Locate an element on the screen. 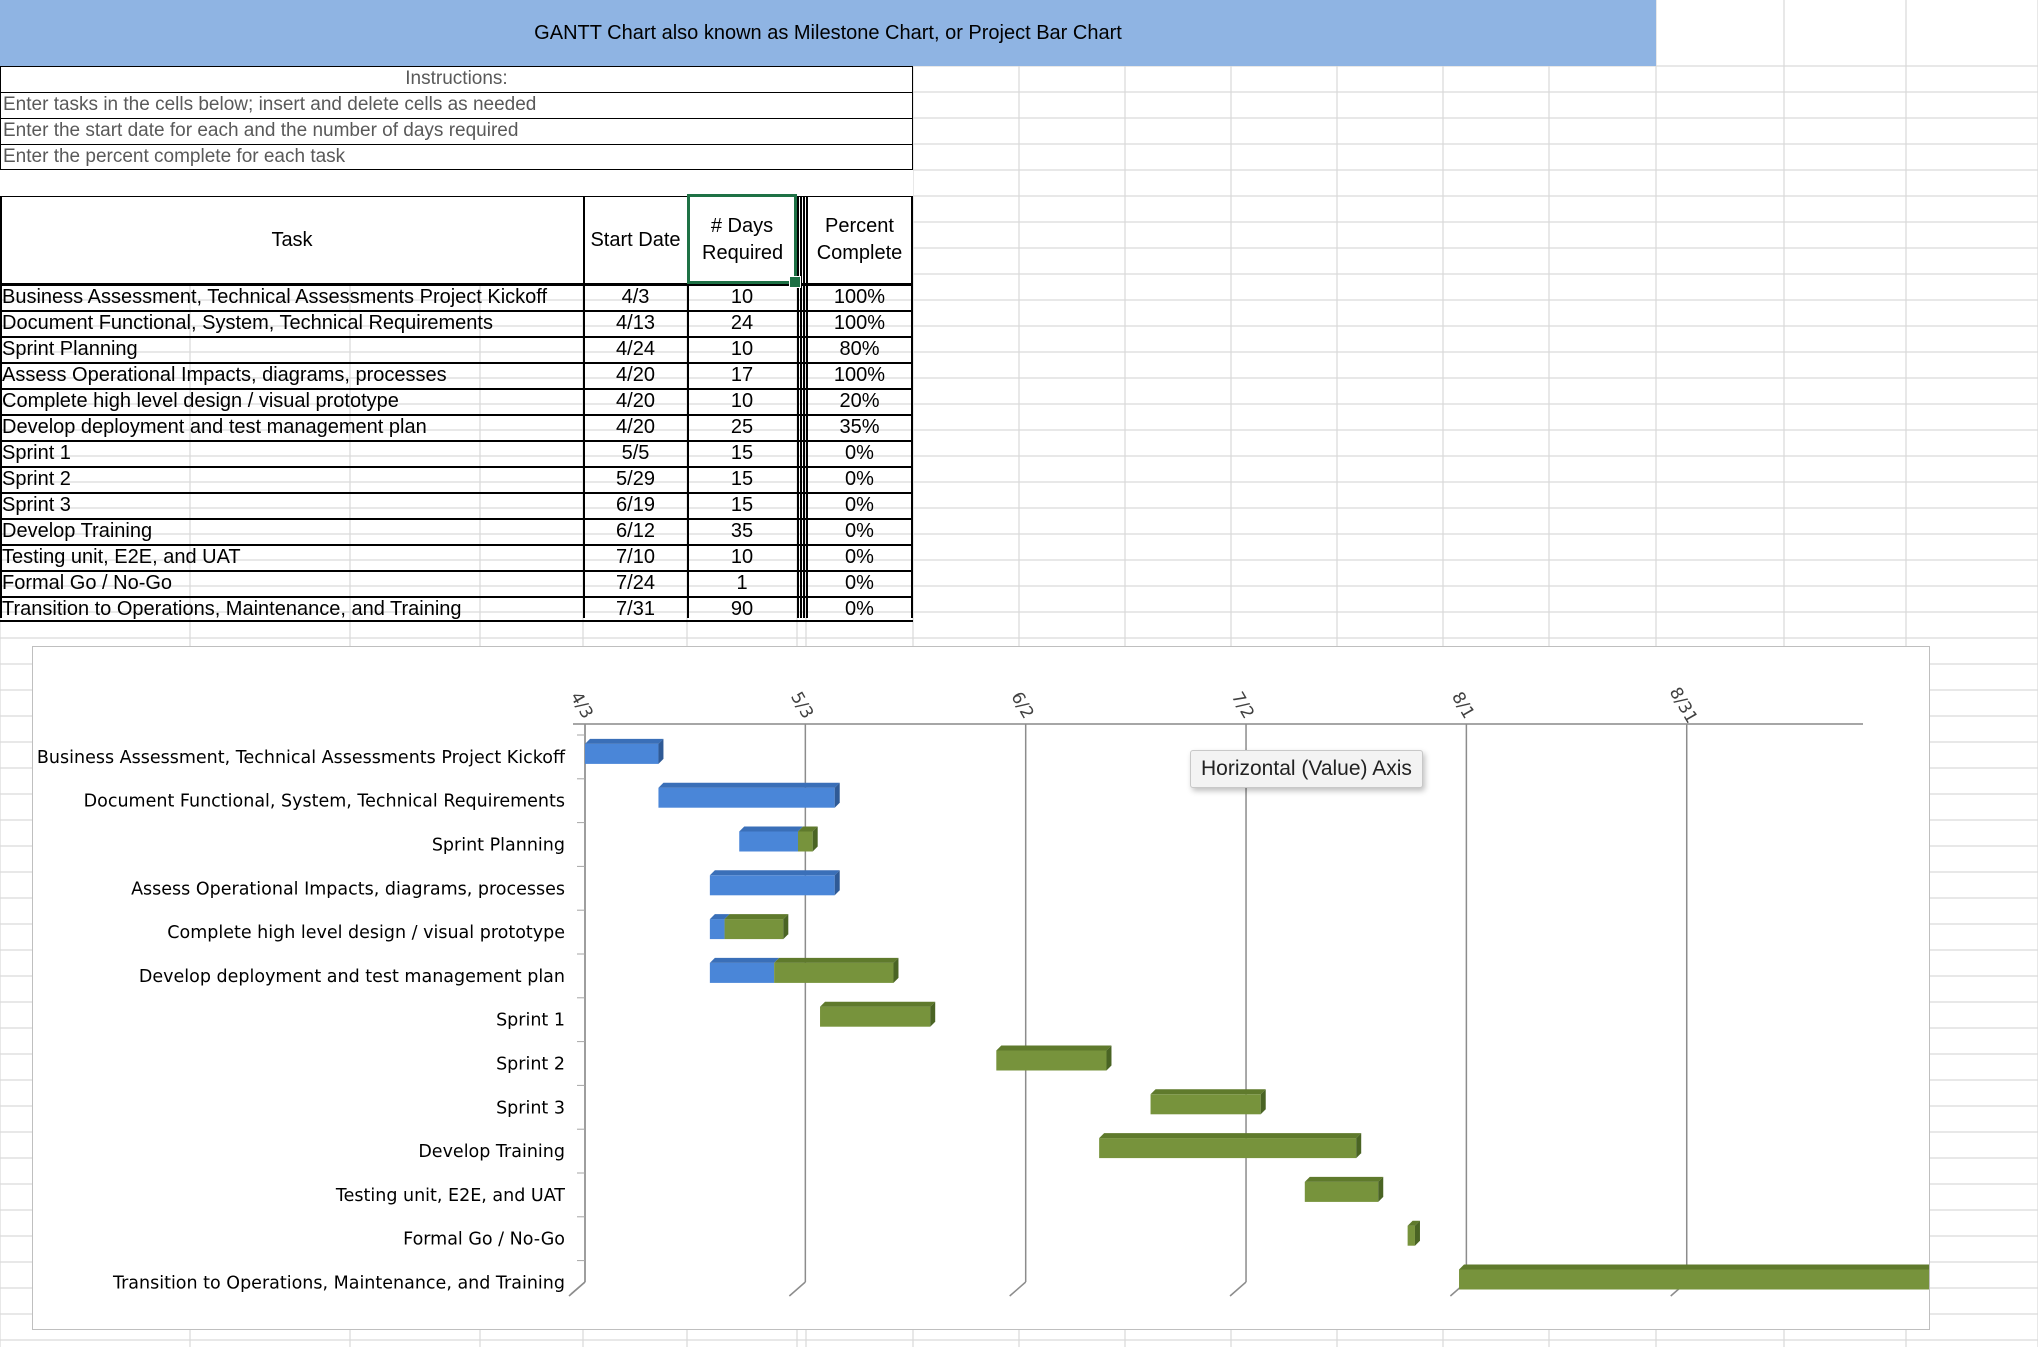  start-date-cell: 4/3 is located at coordinates (635, 297).